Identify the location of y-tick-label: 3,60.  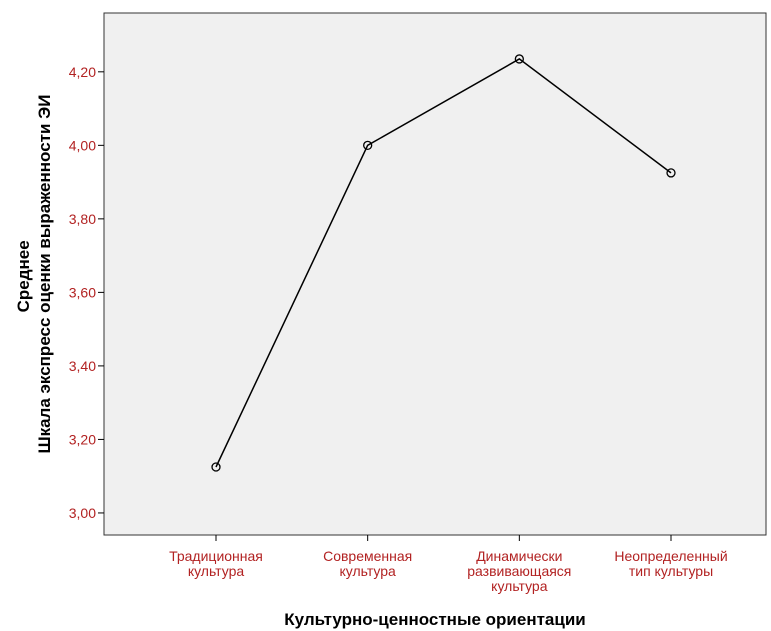
(82, 292).